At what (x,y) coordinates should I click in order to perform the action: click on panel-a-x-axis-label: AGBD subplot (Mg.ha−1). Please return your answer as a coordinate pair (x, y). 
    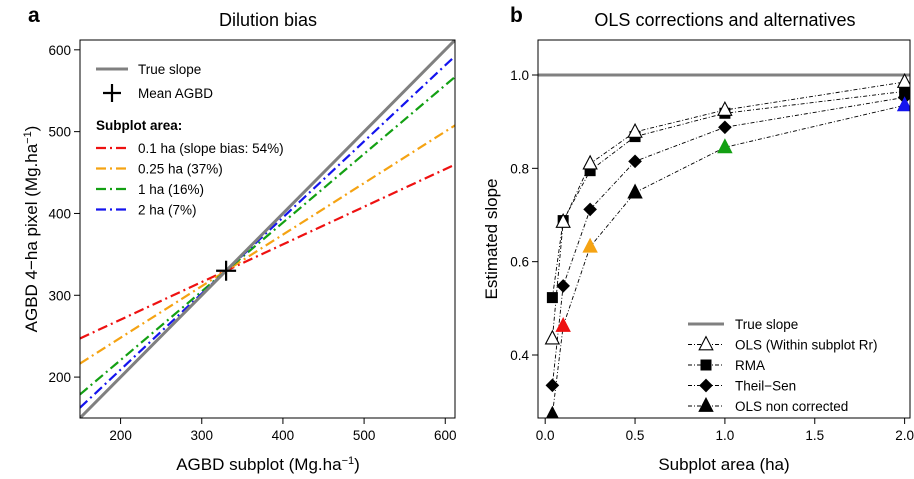
    Looking at the image, I should click on (268, 464).